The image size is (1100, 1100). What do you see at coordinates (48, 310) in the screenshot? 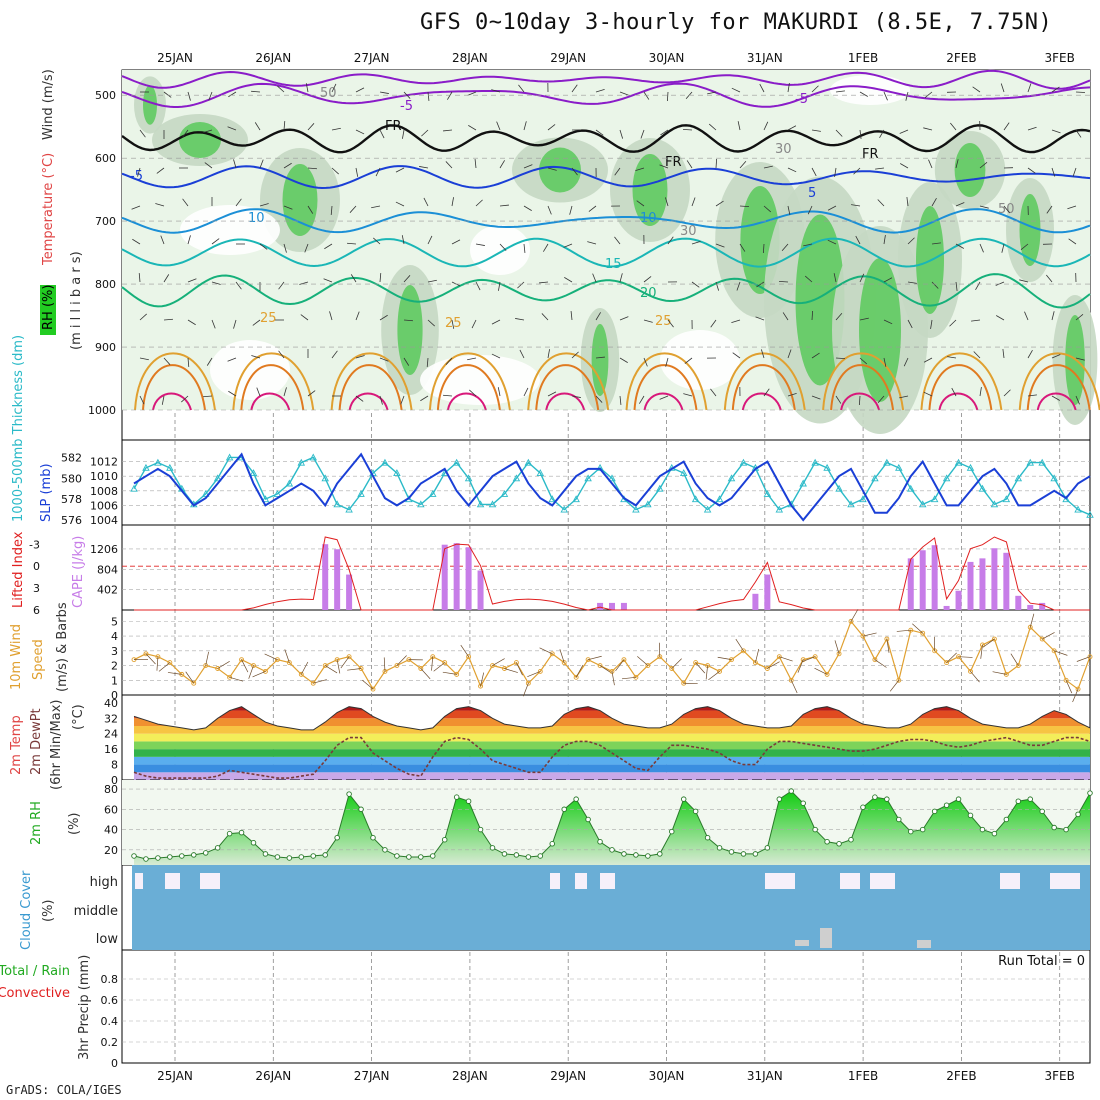
I see `rh-legend-swatch` at bounding box center [48, 310].